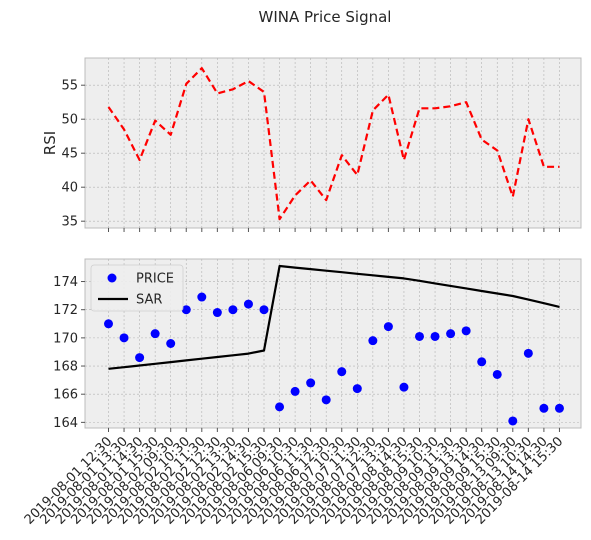 This screenshot has height=540, width=591. What do you see at coordinates (69, 222) in the screenshot?
I see `y-tick-label: 35` at bounding box center [69, 222].